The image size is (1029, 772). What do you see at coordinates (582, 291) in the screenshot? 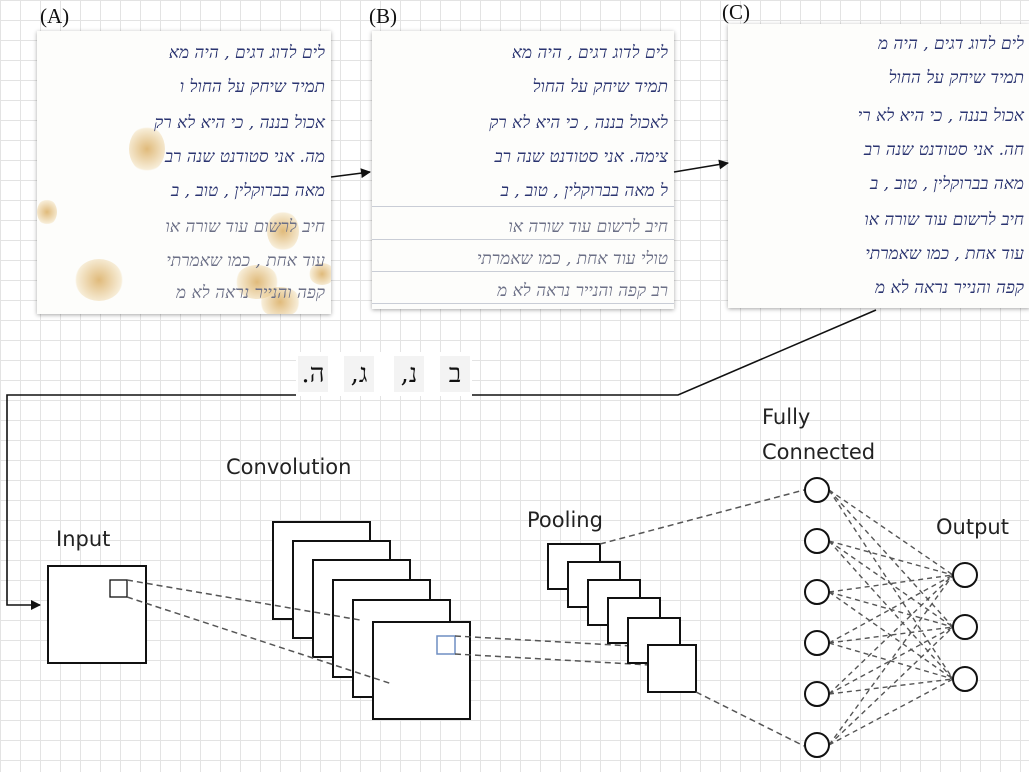
I see `handwriting-line: רב קפה והנייר נראה לא מ` at bounding box center [582, 291].